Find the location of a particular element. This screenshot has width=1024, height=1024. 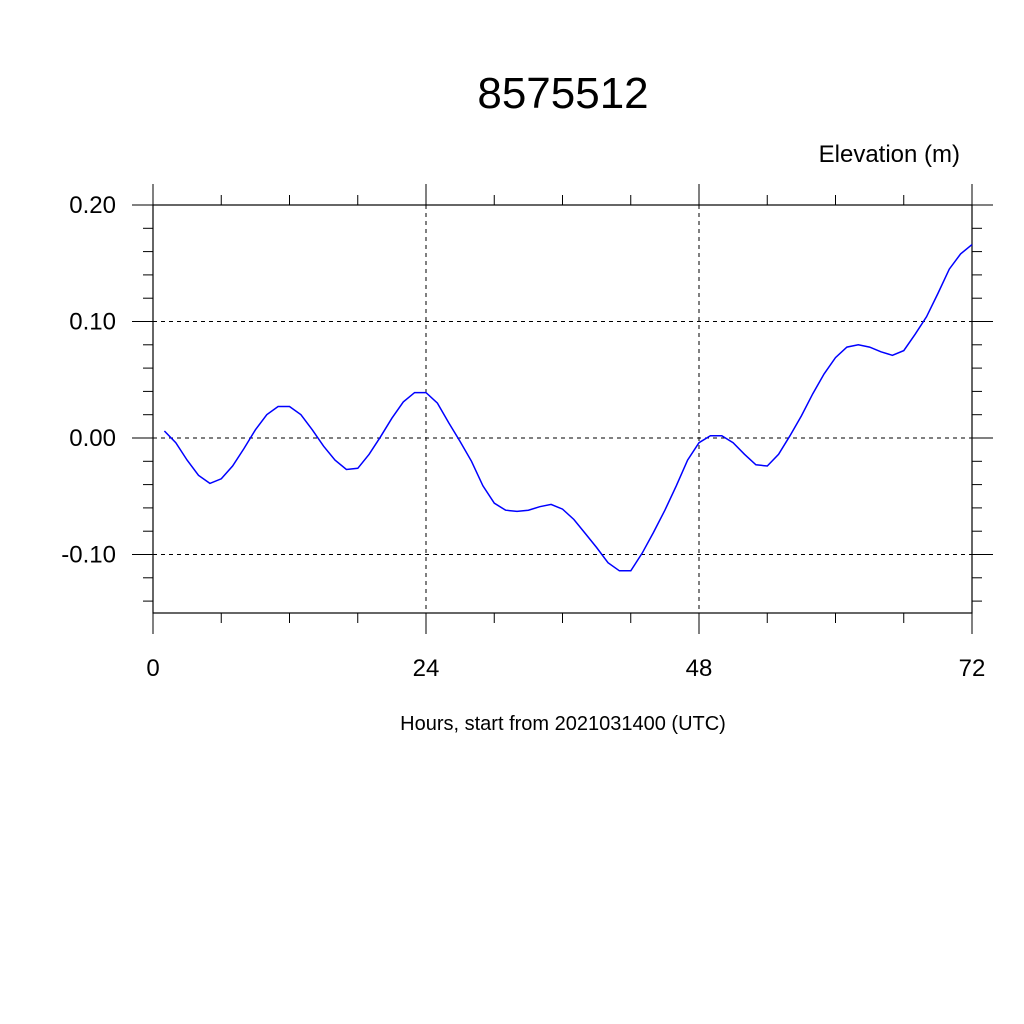

x-tick-label: 48 is located at coordinates (699, 668).